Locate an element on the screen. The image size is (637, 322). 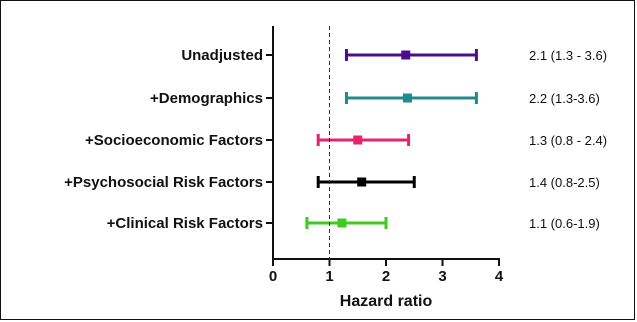
forest-row: +Demographics 2.2 (1.3-3.6) is located at coordinates (375, 98).